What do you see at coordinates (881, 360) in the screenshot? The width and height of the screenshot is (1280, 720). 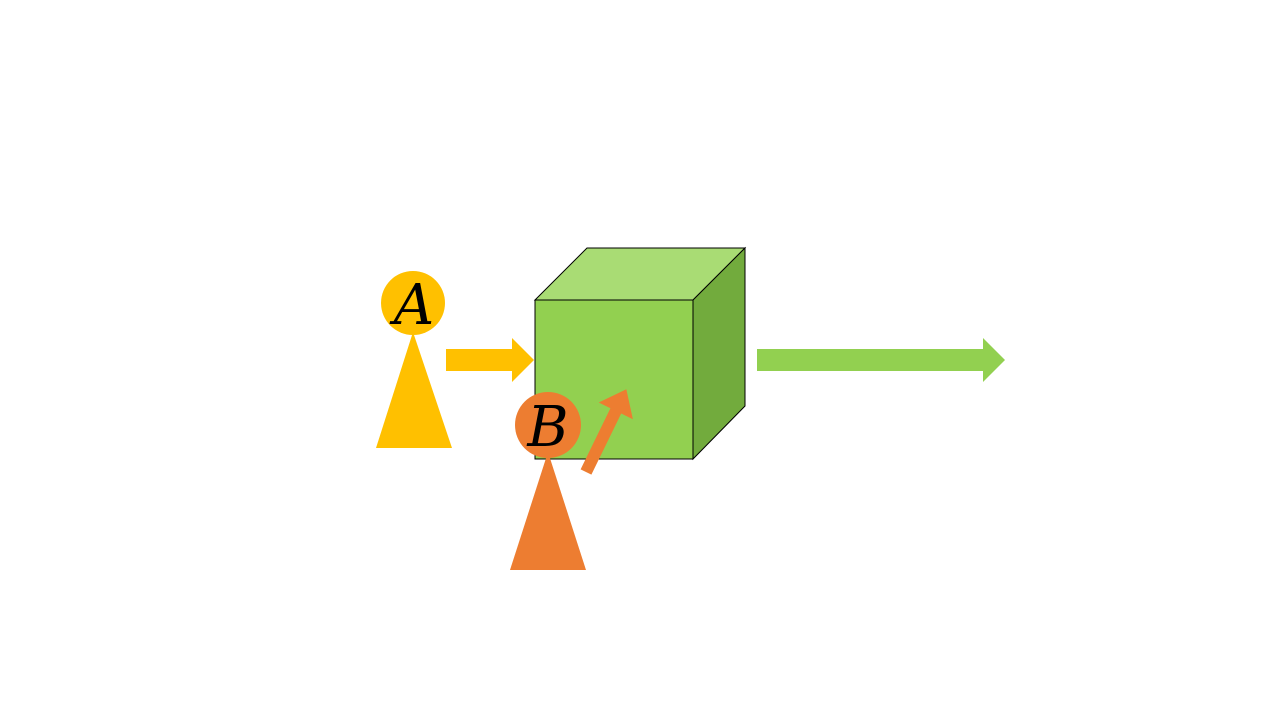 I see `arrow-cube-output-icon` at bounding box center [881, 360].